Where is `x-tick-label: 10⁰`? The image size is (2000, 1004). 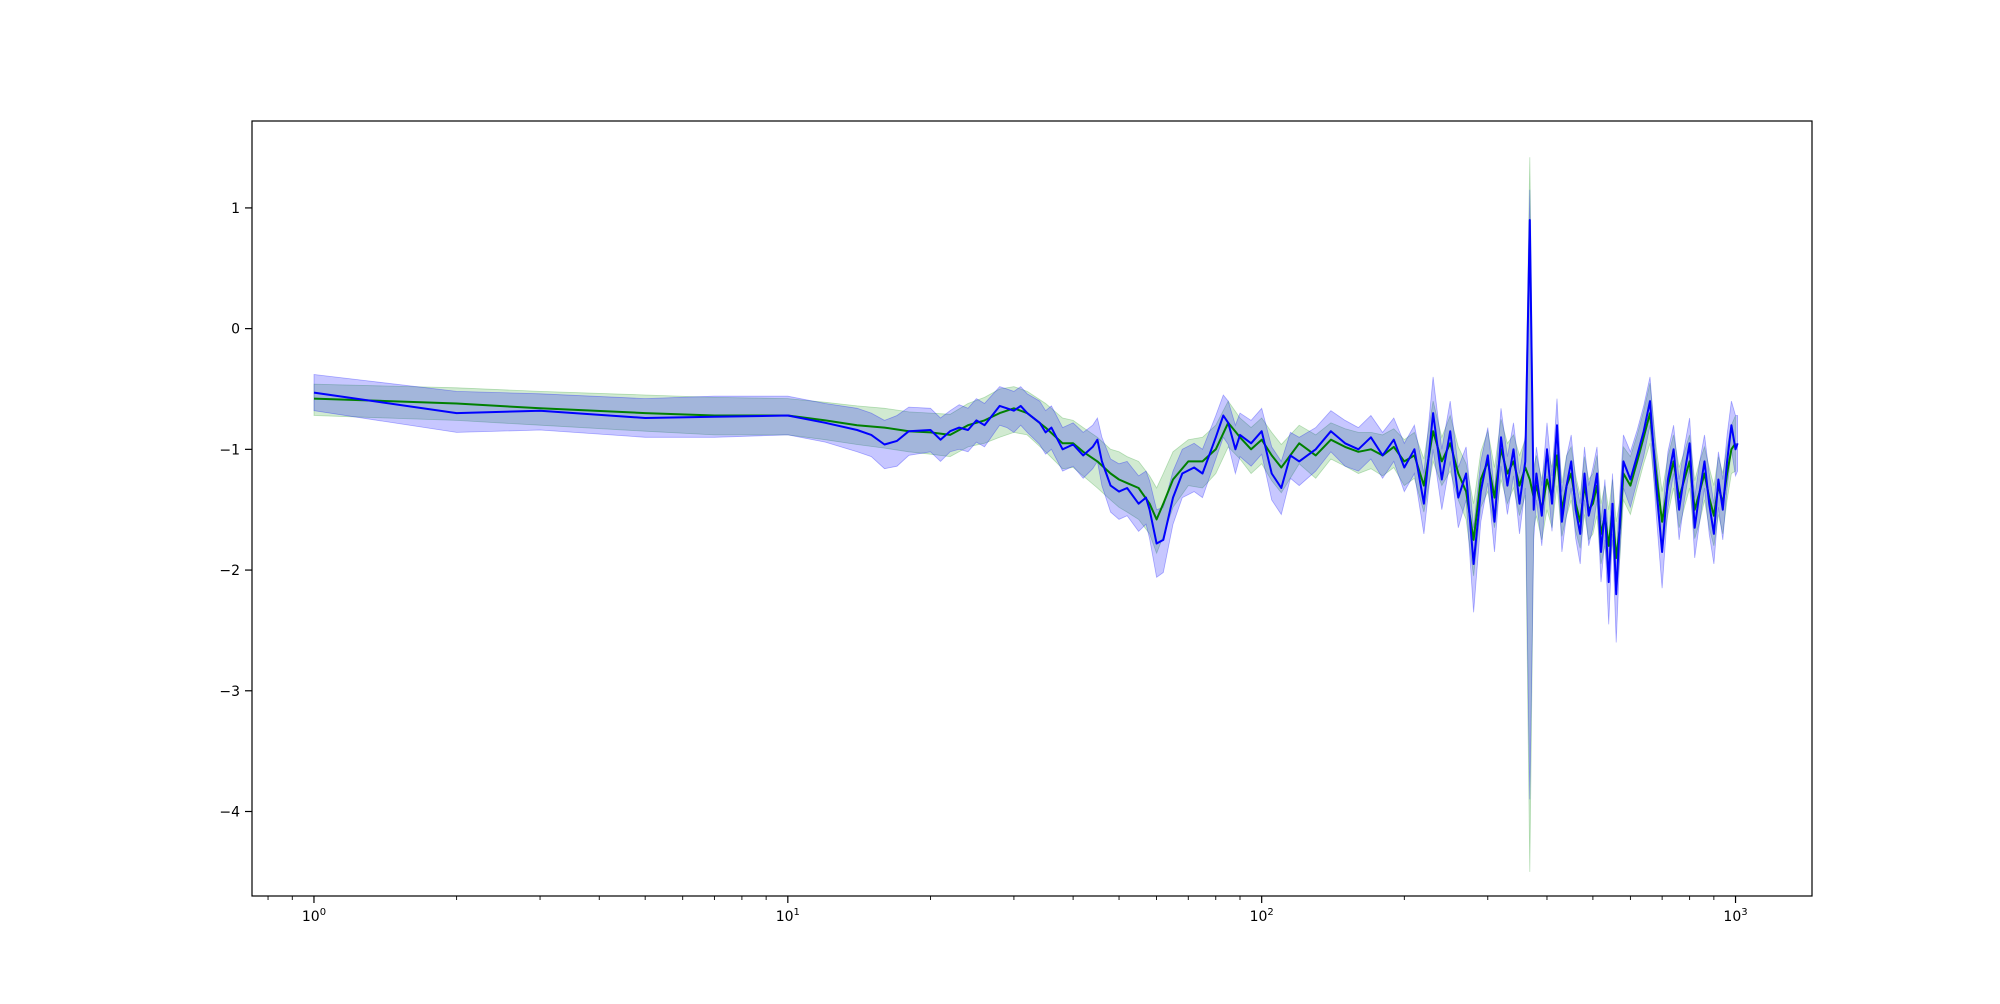
x-tick-label: 10⁰ is located at coordinates (314, 916).